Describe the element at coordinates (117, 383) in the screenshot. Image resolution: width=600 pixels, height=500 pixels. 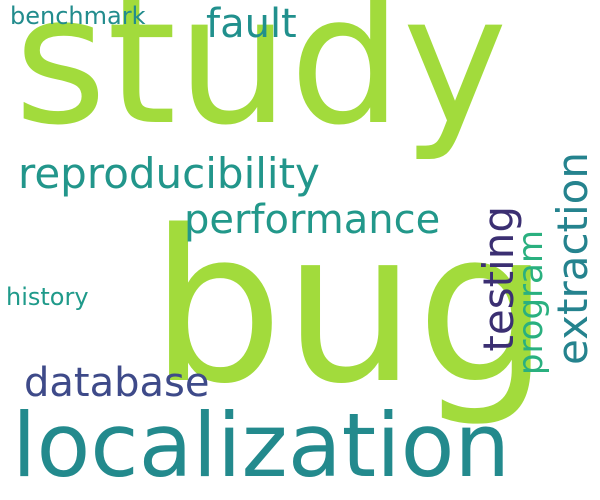
I see `word-database: database` at that location.